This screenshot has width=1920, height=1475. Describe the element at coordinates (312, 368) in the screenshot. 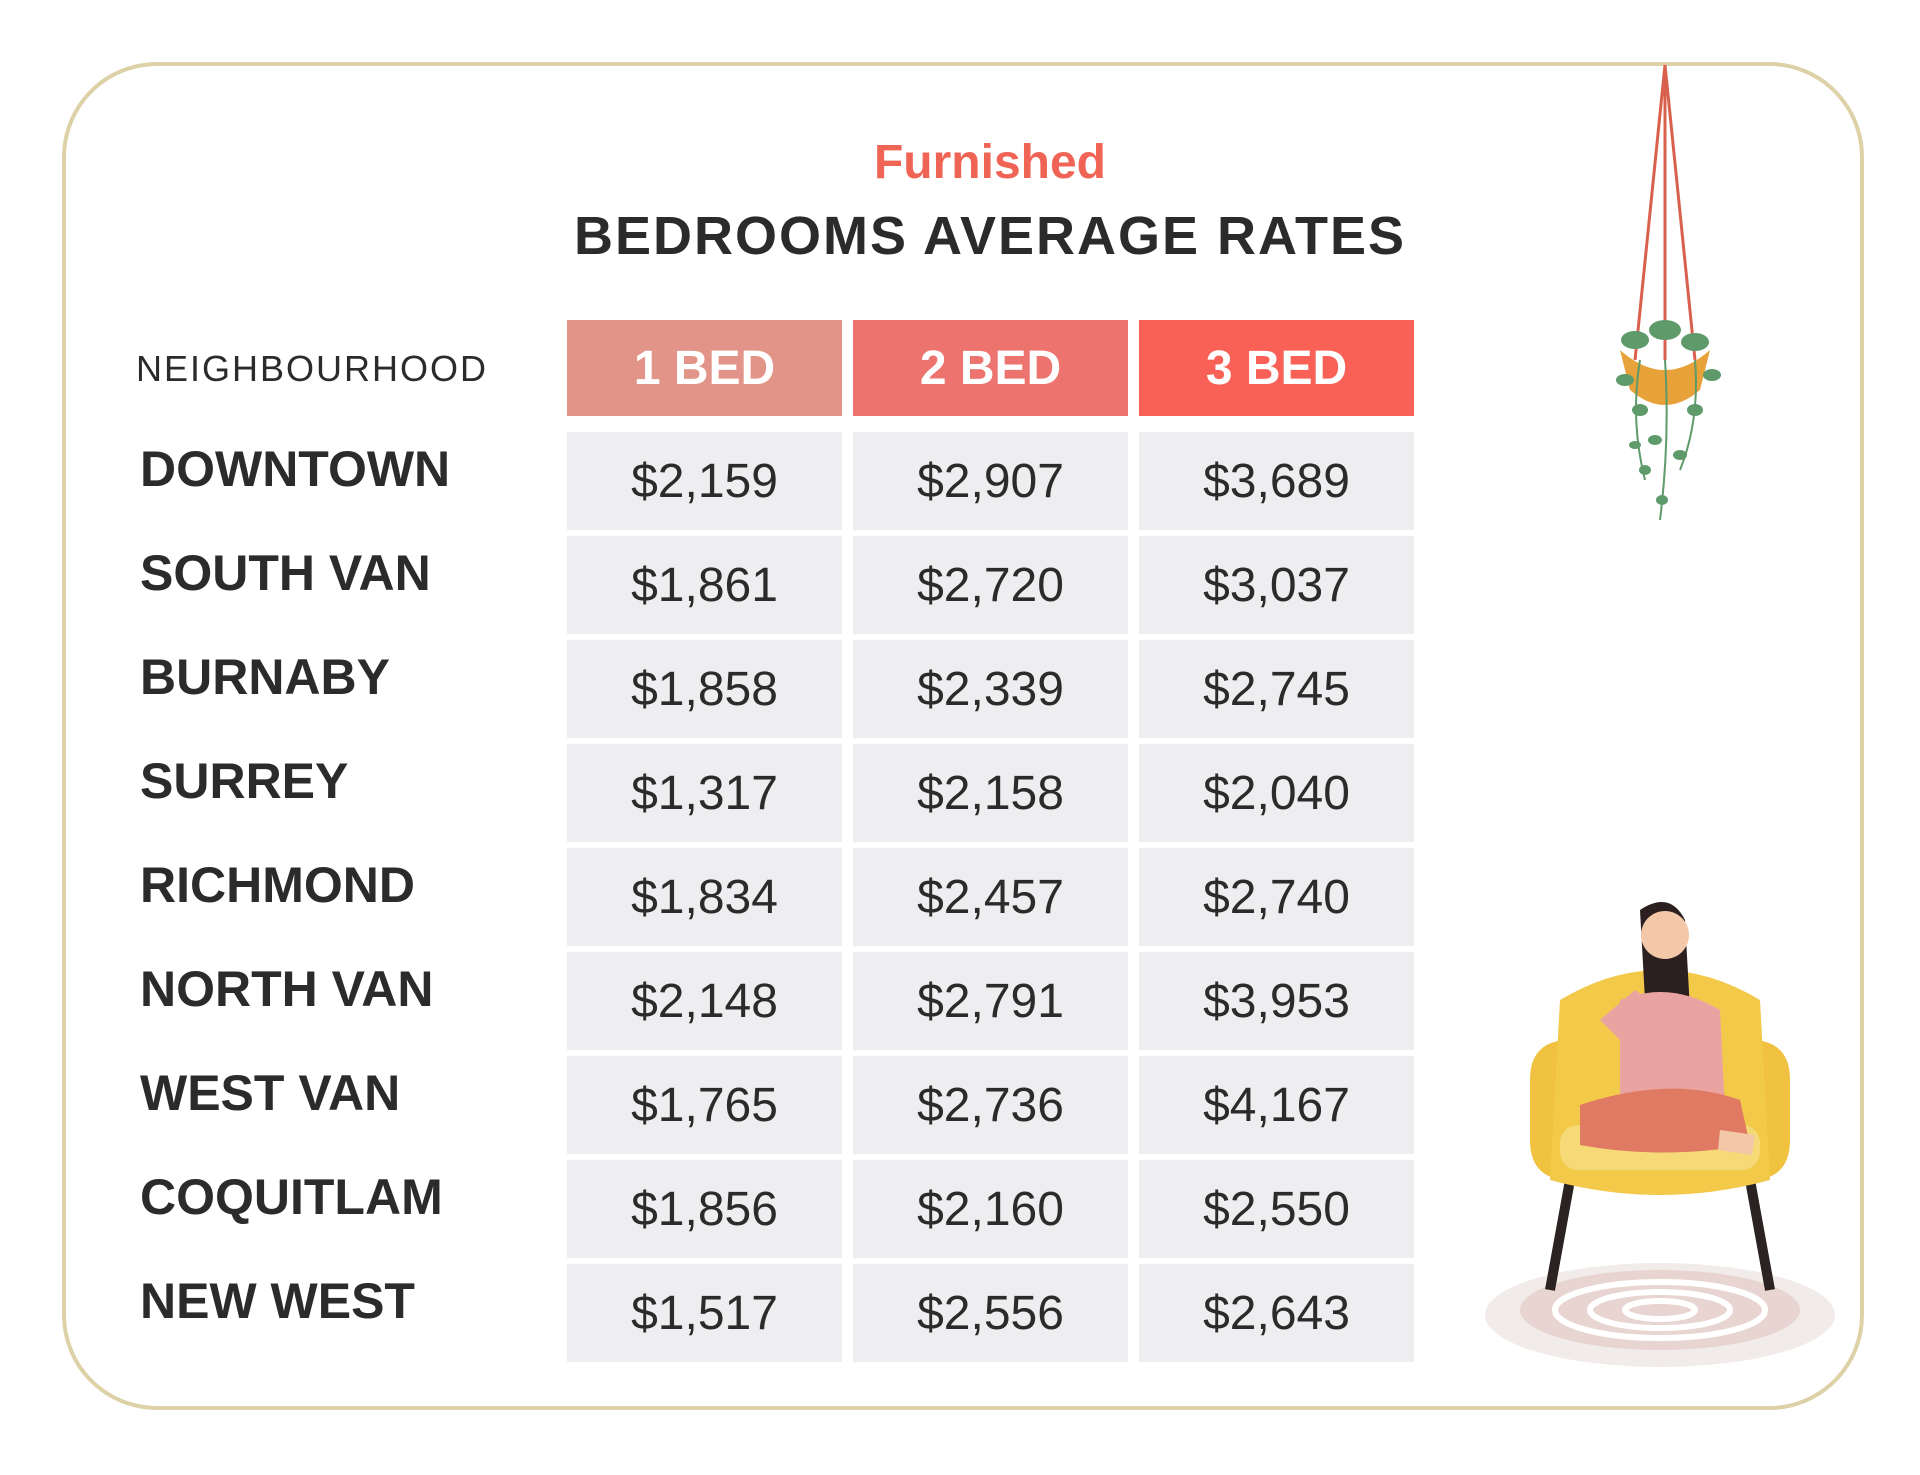

I see `row-header-label: NEIGHBOURHOOD` at that location.